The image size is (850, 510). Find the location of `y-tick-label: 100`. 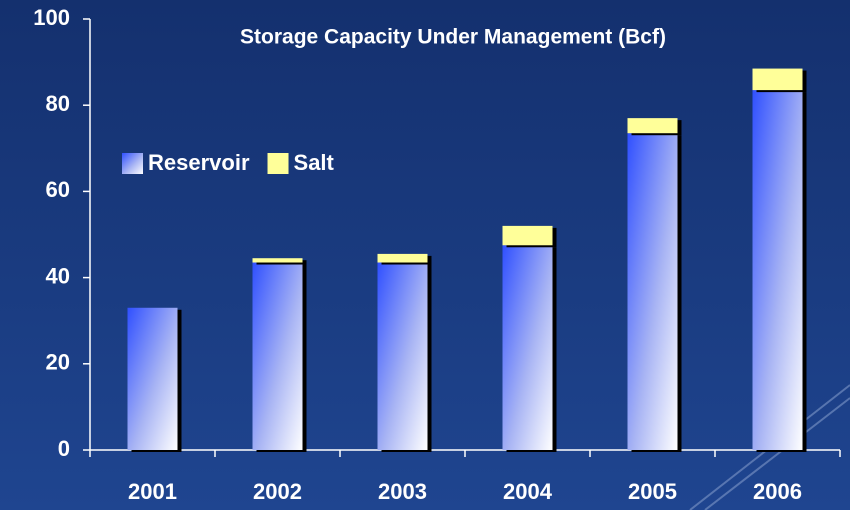

y-tick-label: 100 is located at coordinates (51, 17).